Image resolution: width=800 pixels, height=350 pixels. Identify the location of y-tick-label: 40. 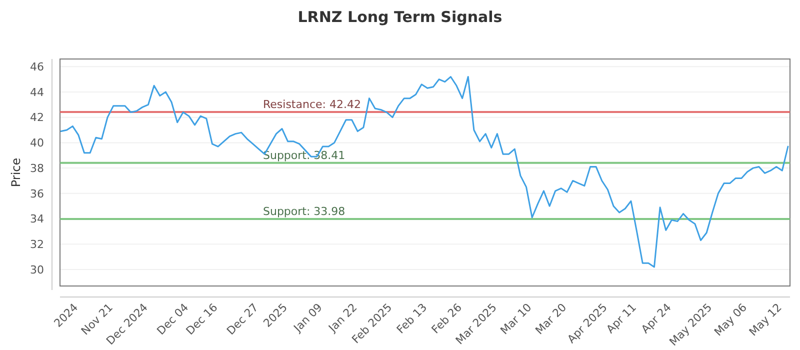
(37, 143).